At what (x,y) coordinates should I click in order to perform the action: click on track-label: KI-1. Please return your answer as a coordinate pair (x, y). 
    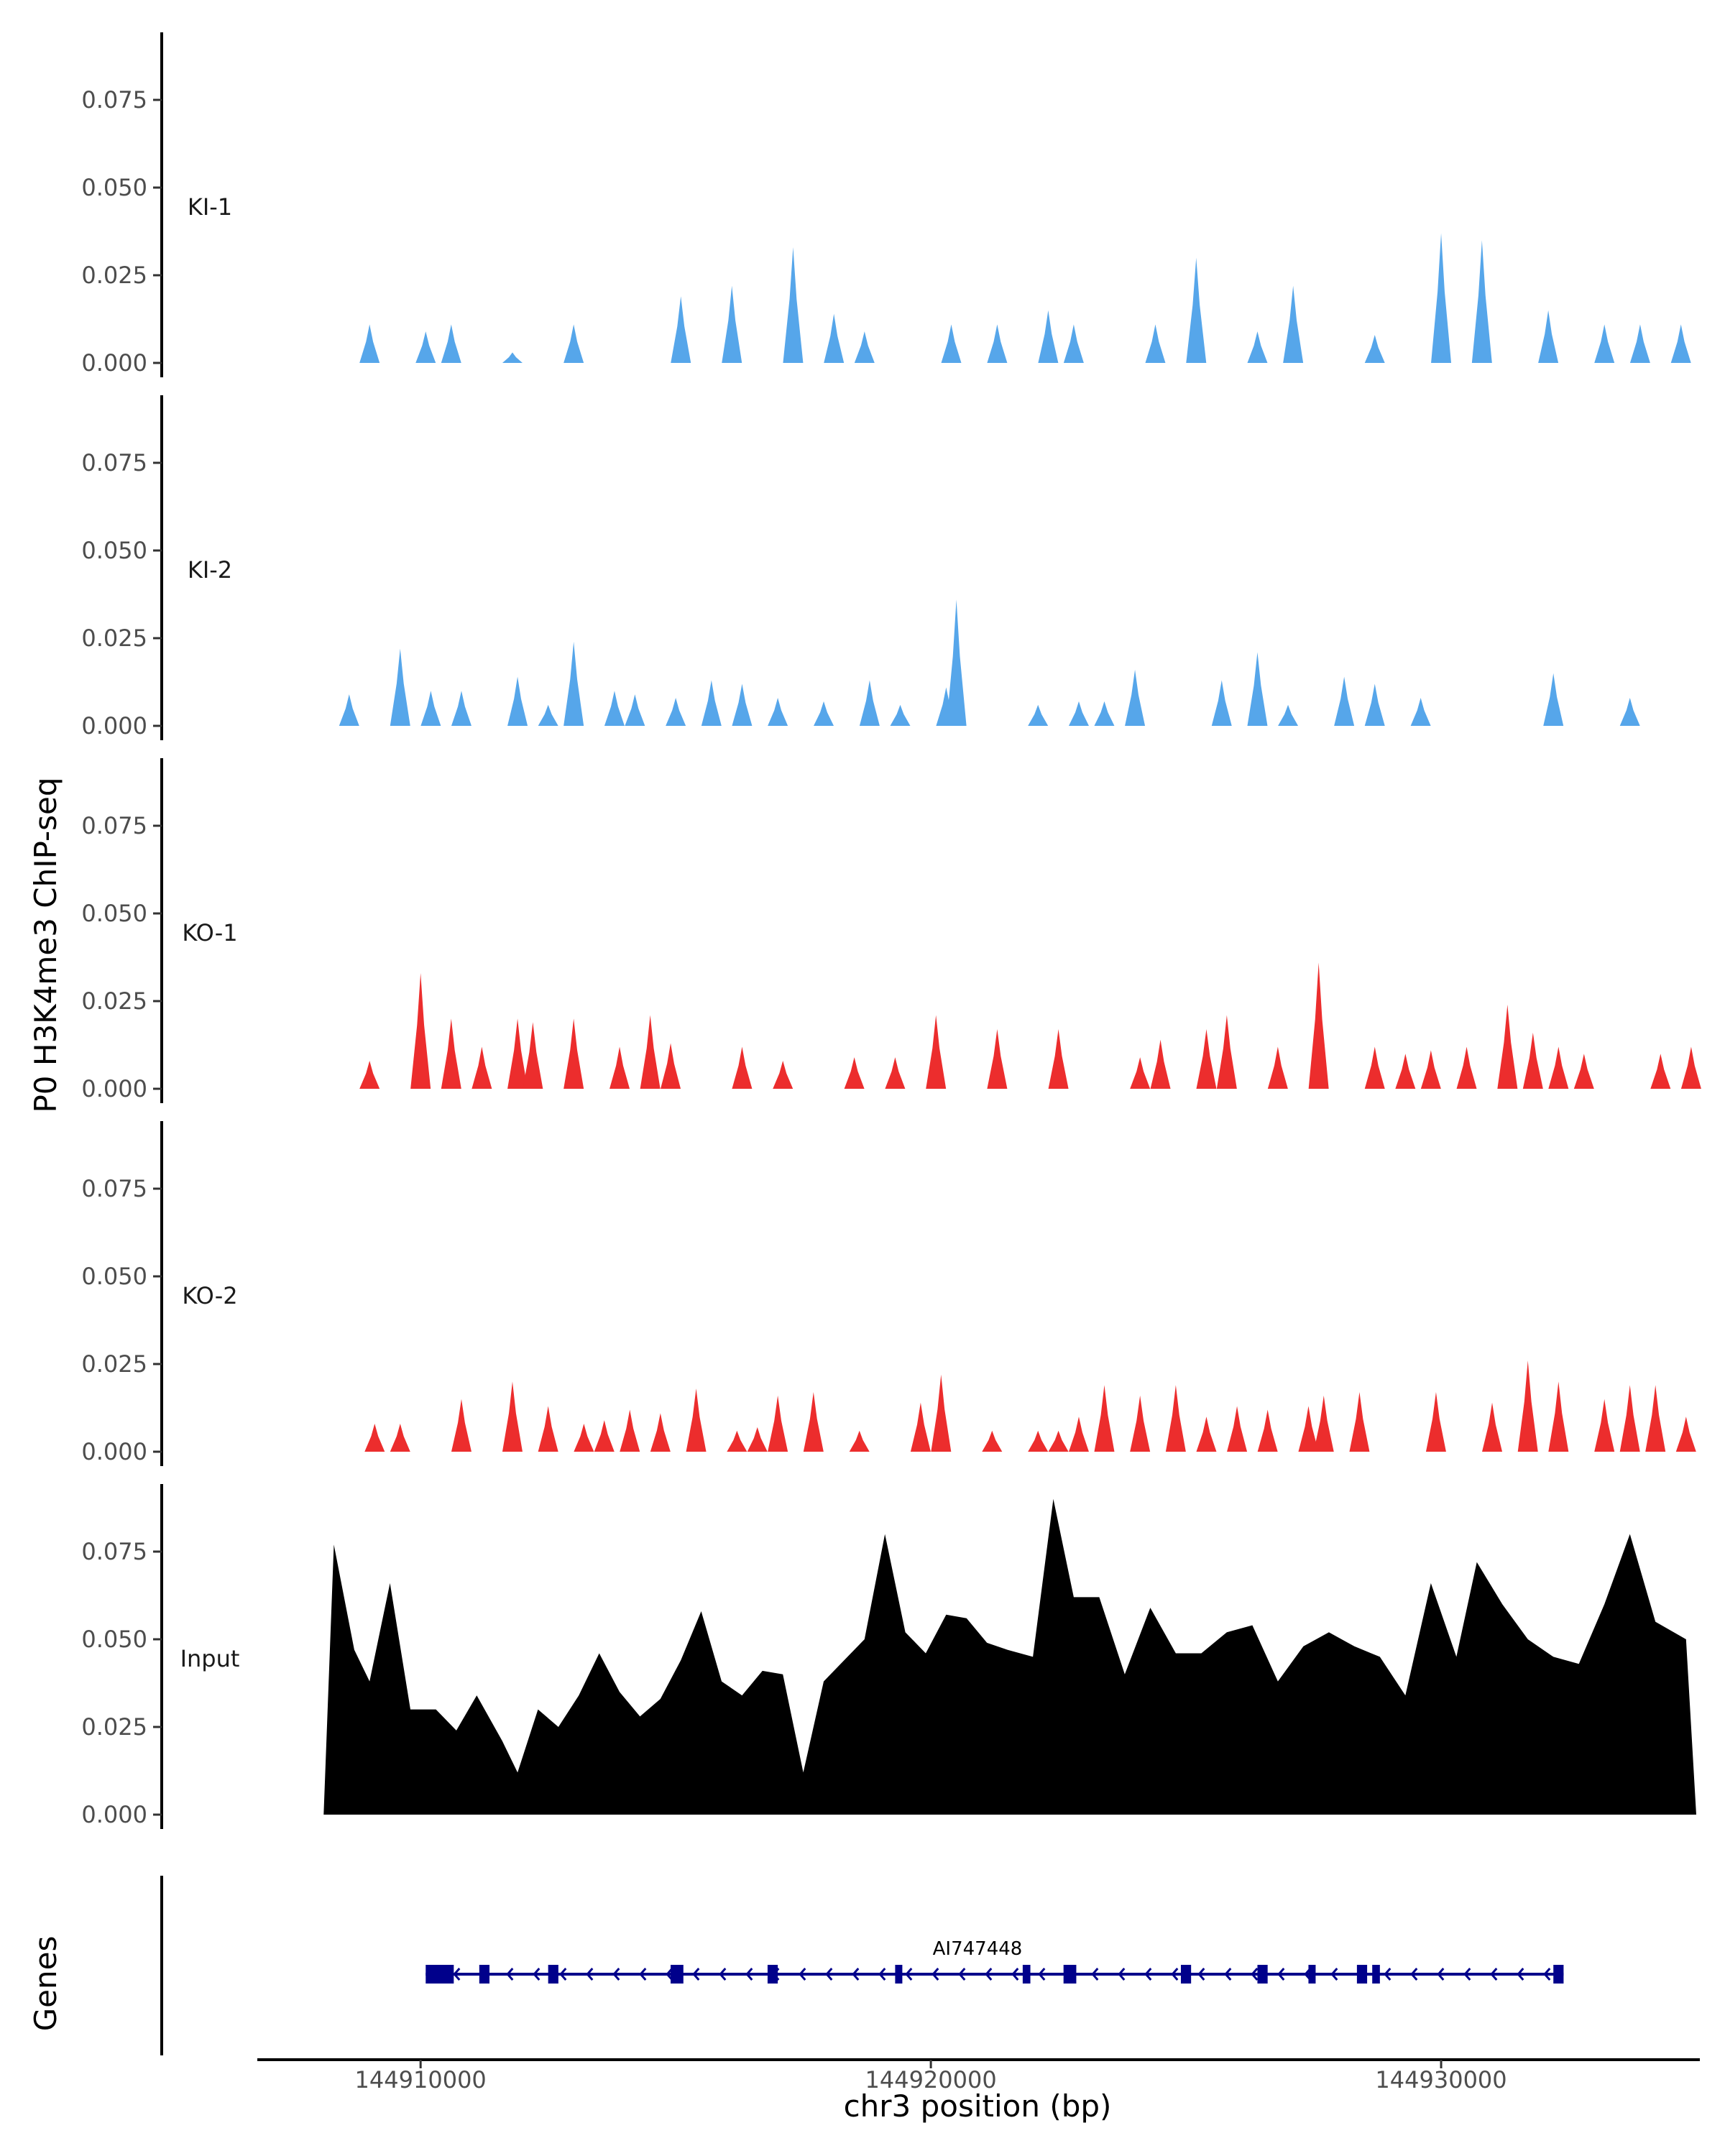
    Looking at the image, I should click on (210, 207).